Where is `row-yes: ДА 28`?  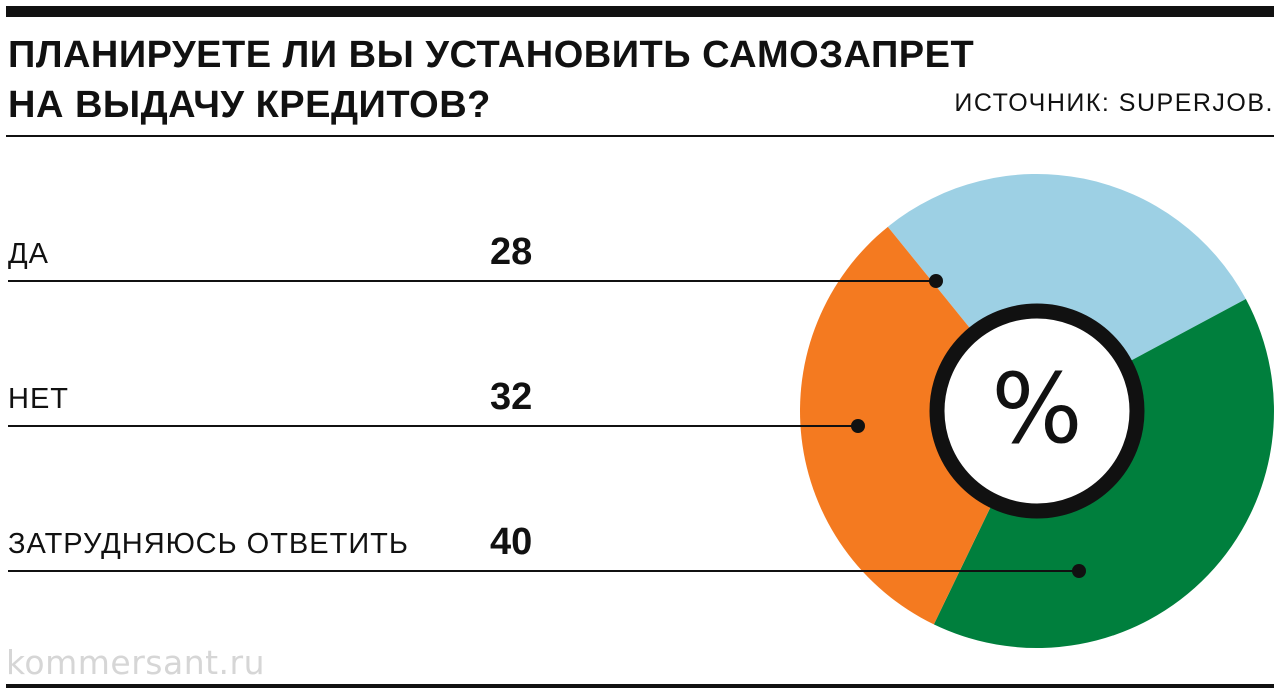
row-yes: ДА 28 is located at coordinates (558, 254).